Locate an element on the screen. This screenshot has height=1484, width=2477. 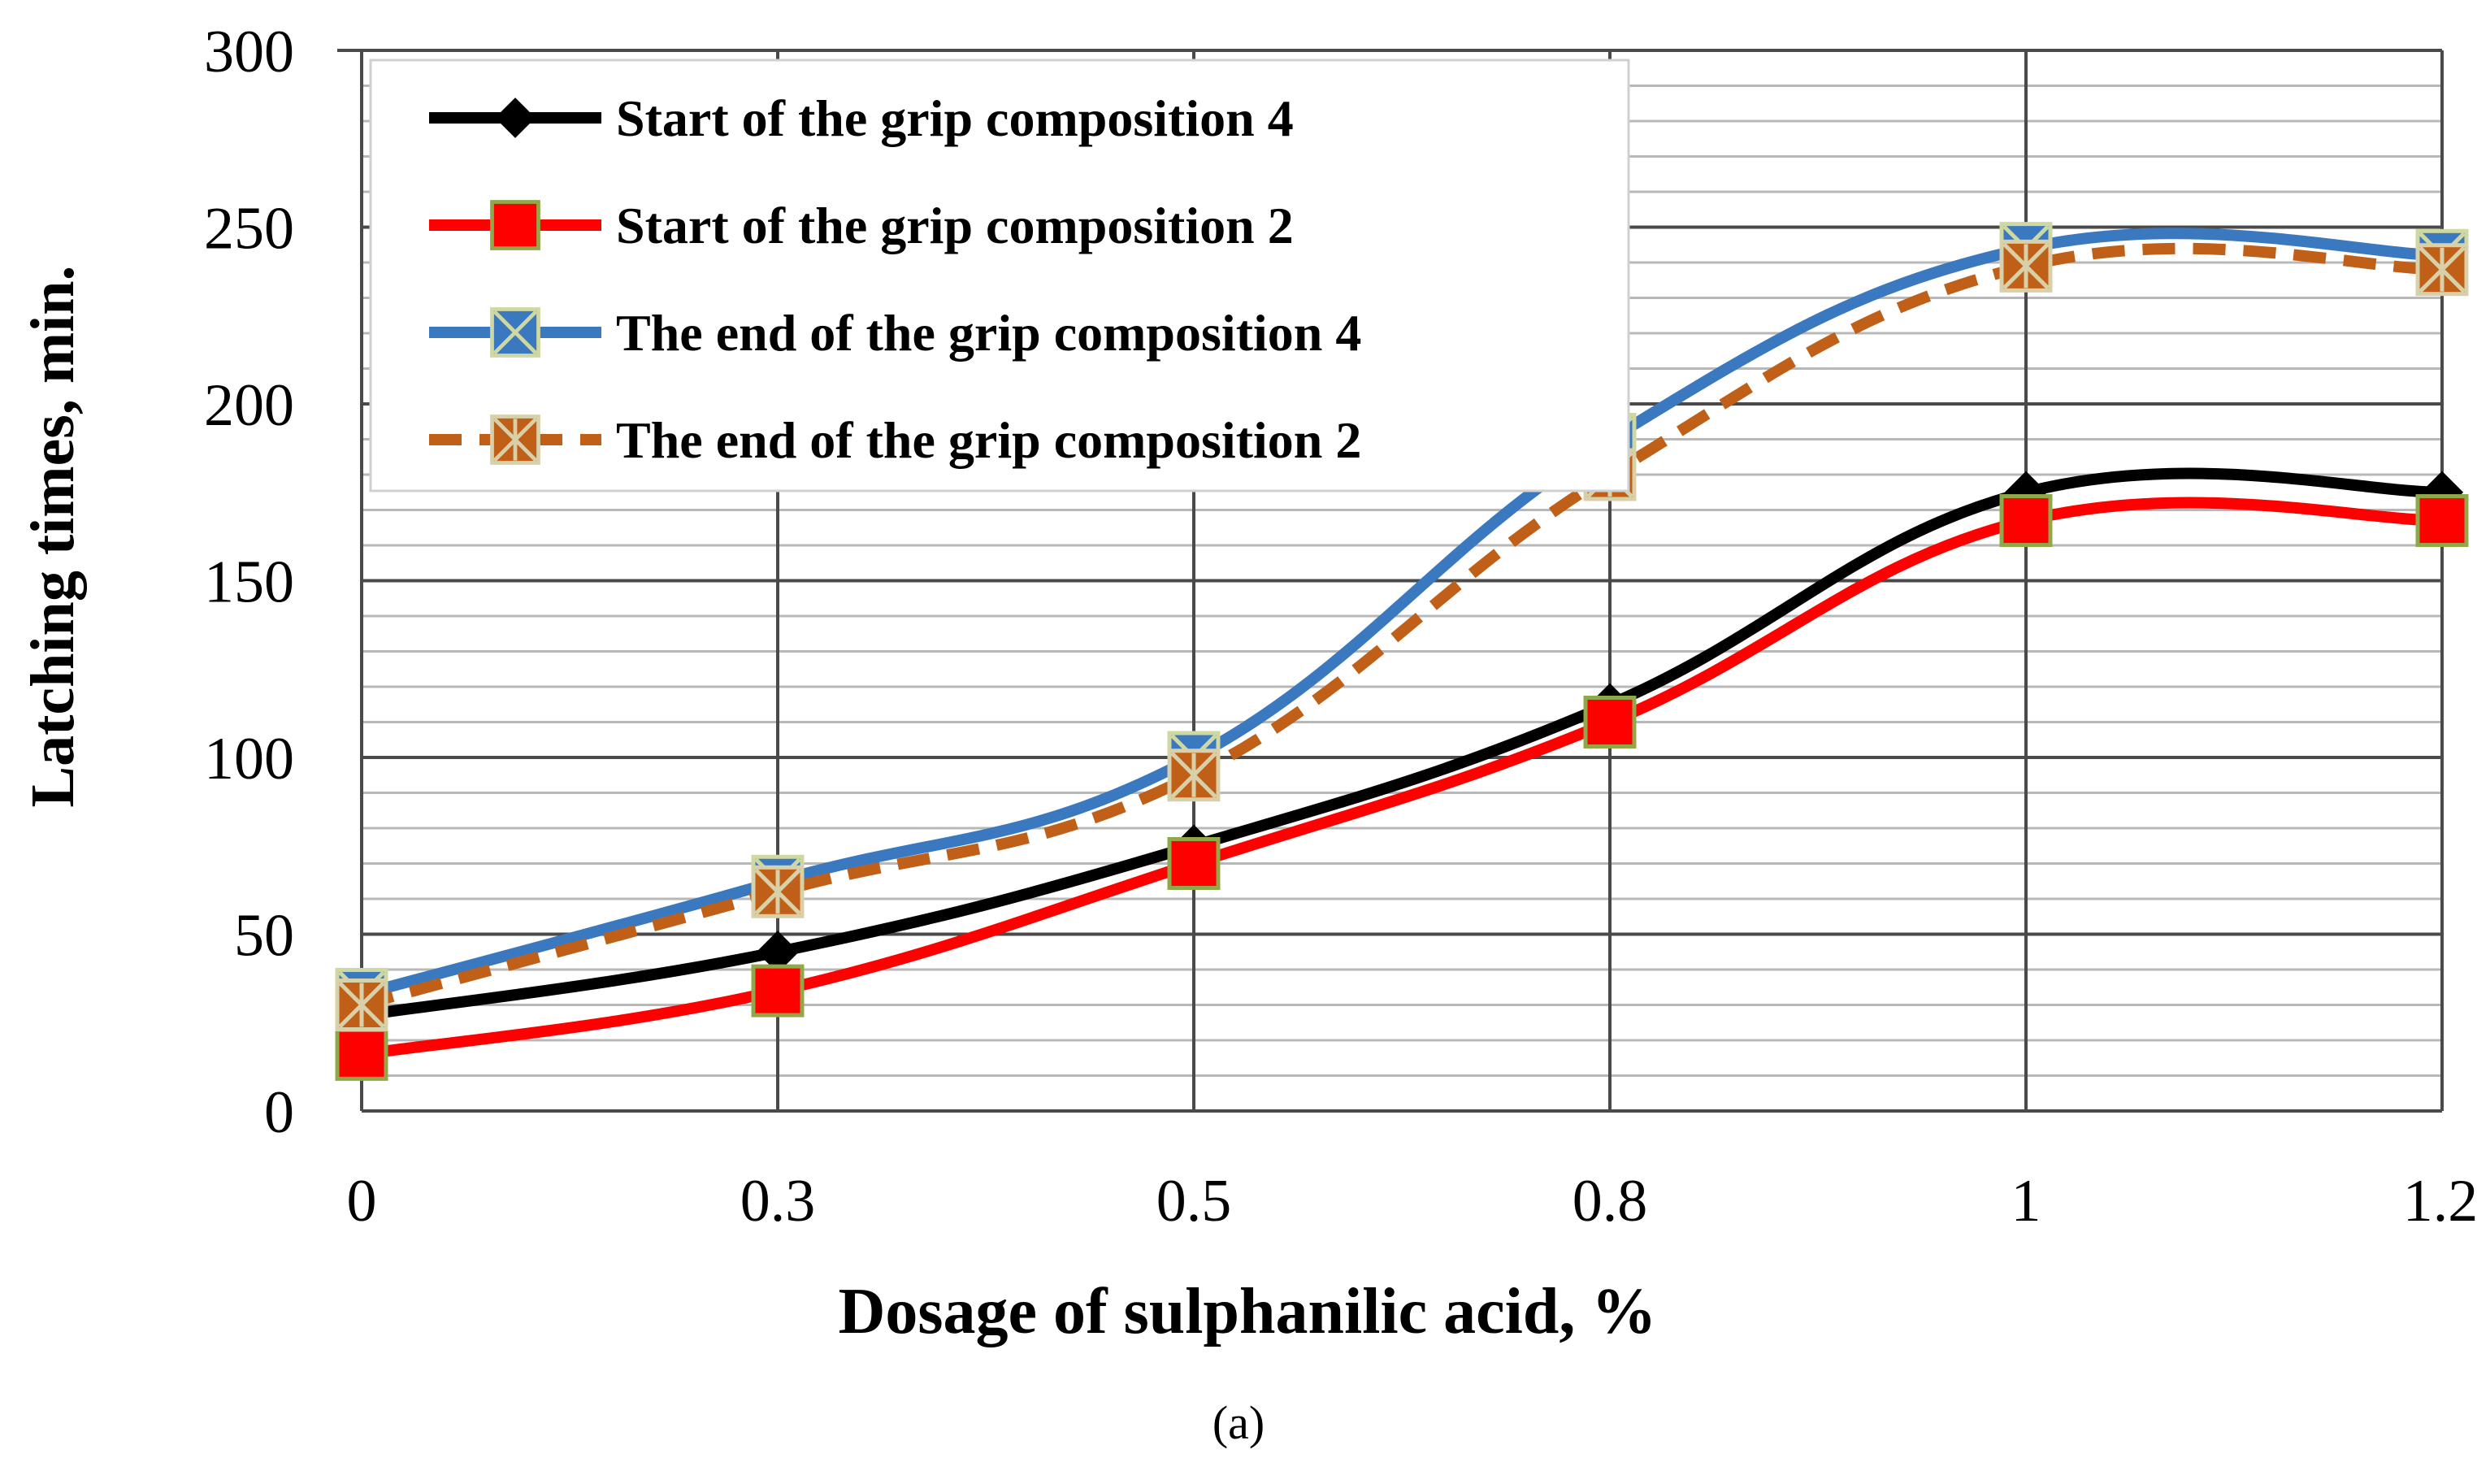
figure-caption: (a) is located at coordinates (1238, 1422).